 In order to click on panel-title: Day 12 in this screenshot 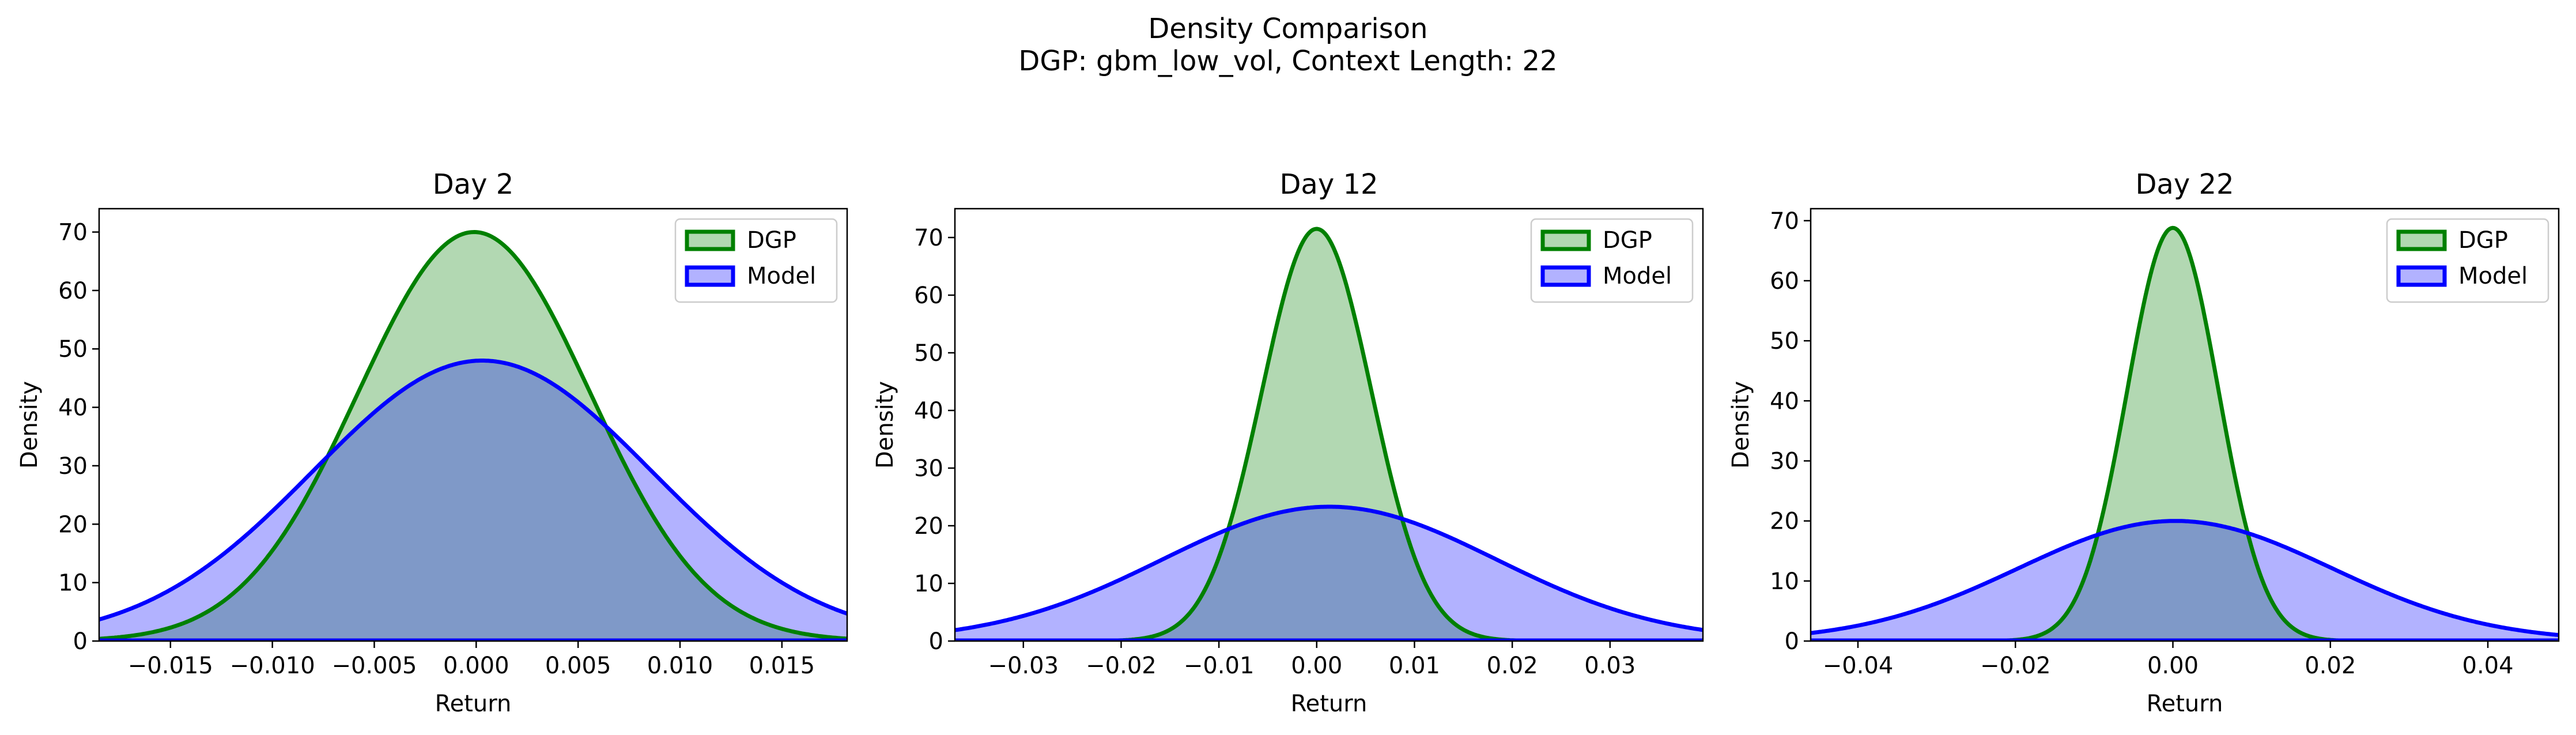, I will do `click(1328, 184)`.